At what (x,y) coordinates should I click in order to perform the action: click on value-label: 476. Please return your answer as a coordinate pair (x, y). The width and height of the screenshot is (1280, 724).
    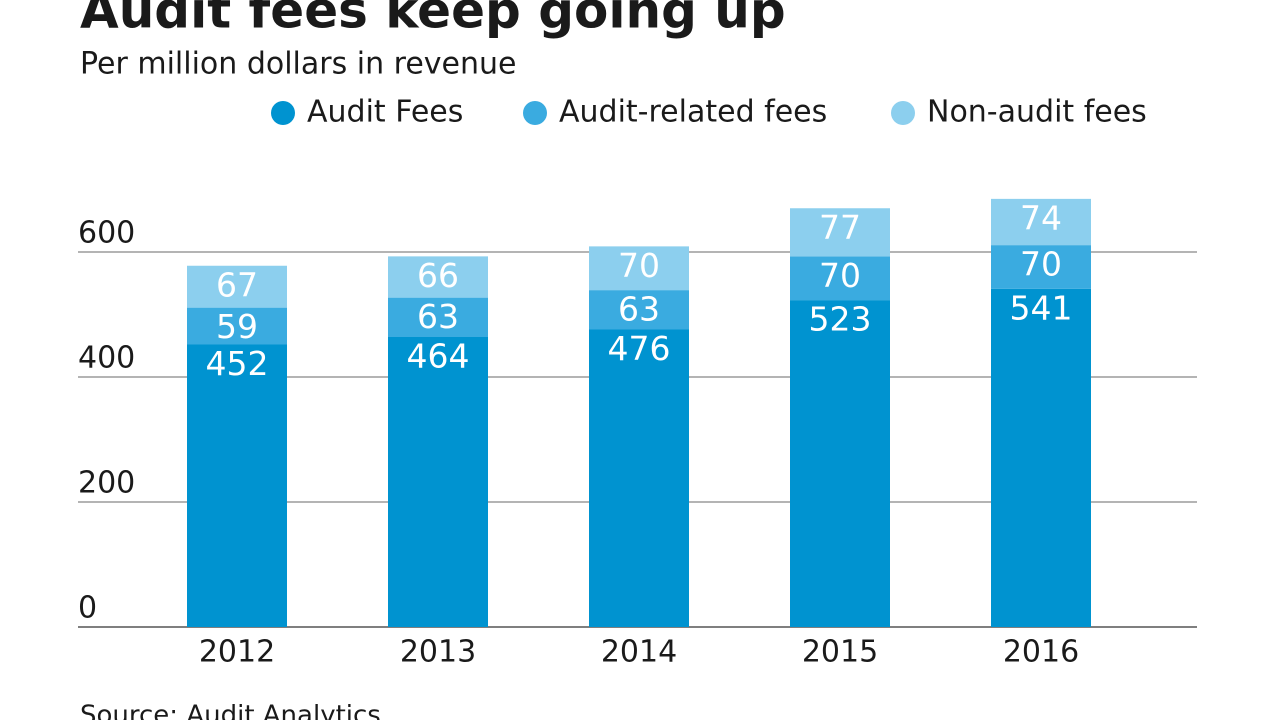
    Looking at the image, I should click on (639, 348).